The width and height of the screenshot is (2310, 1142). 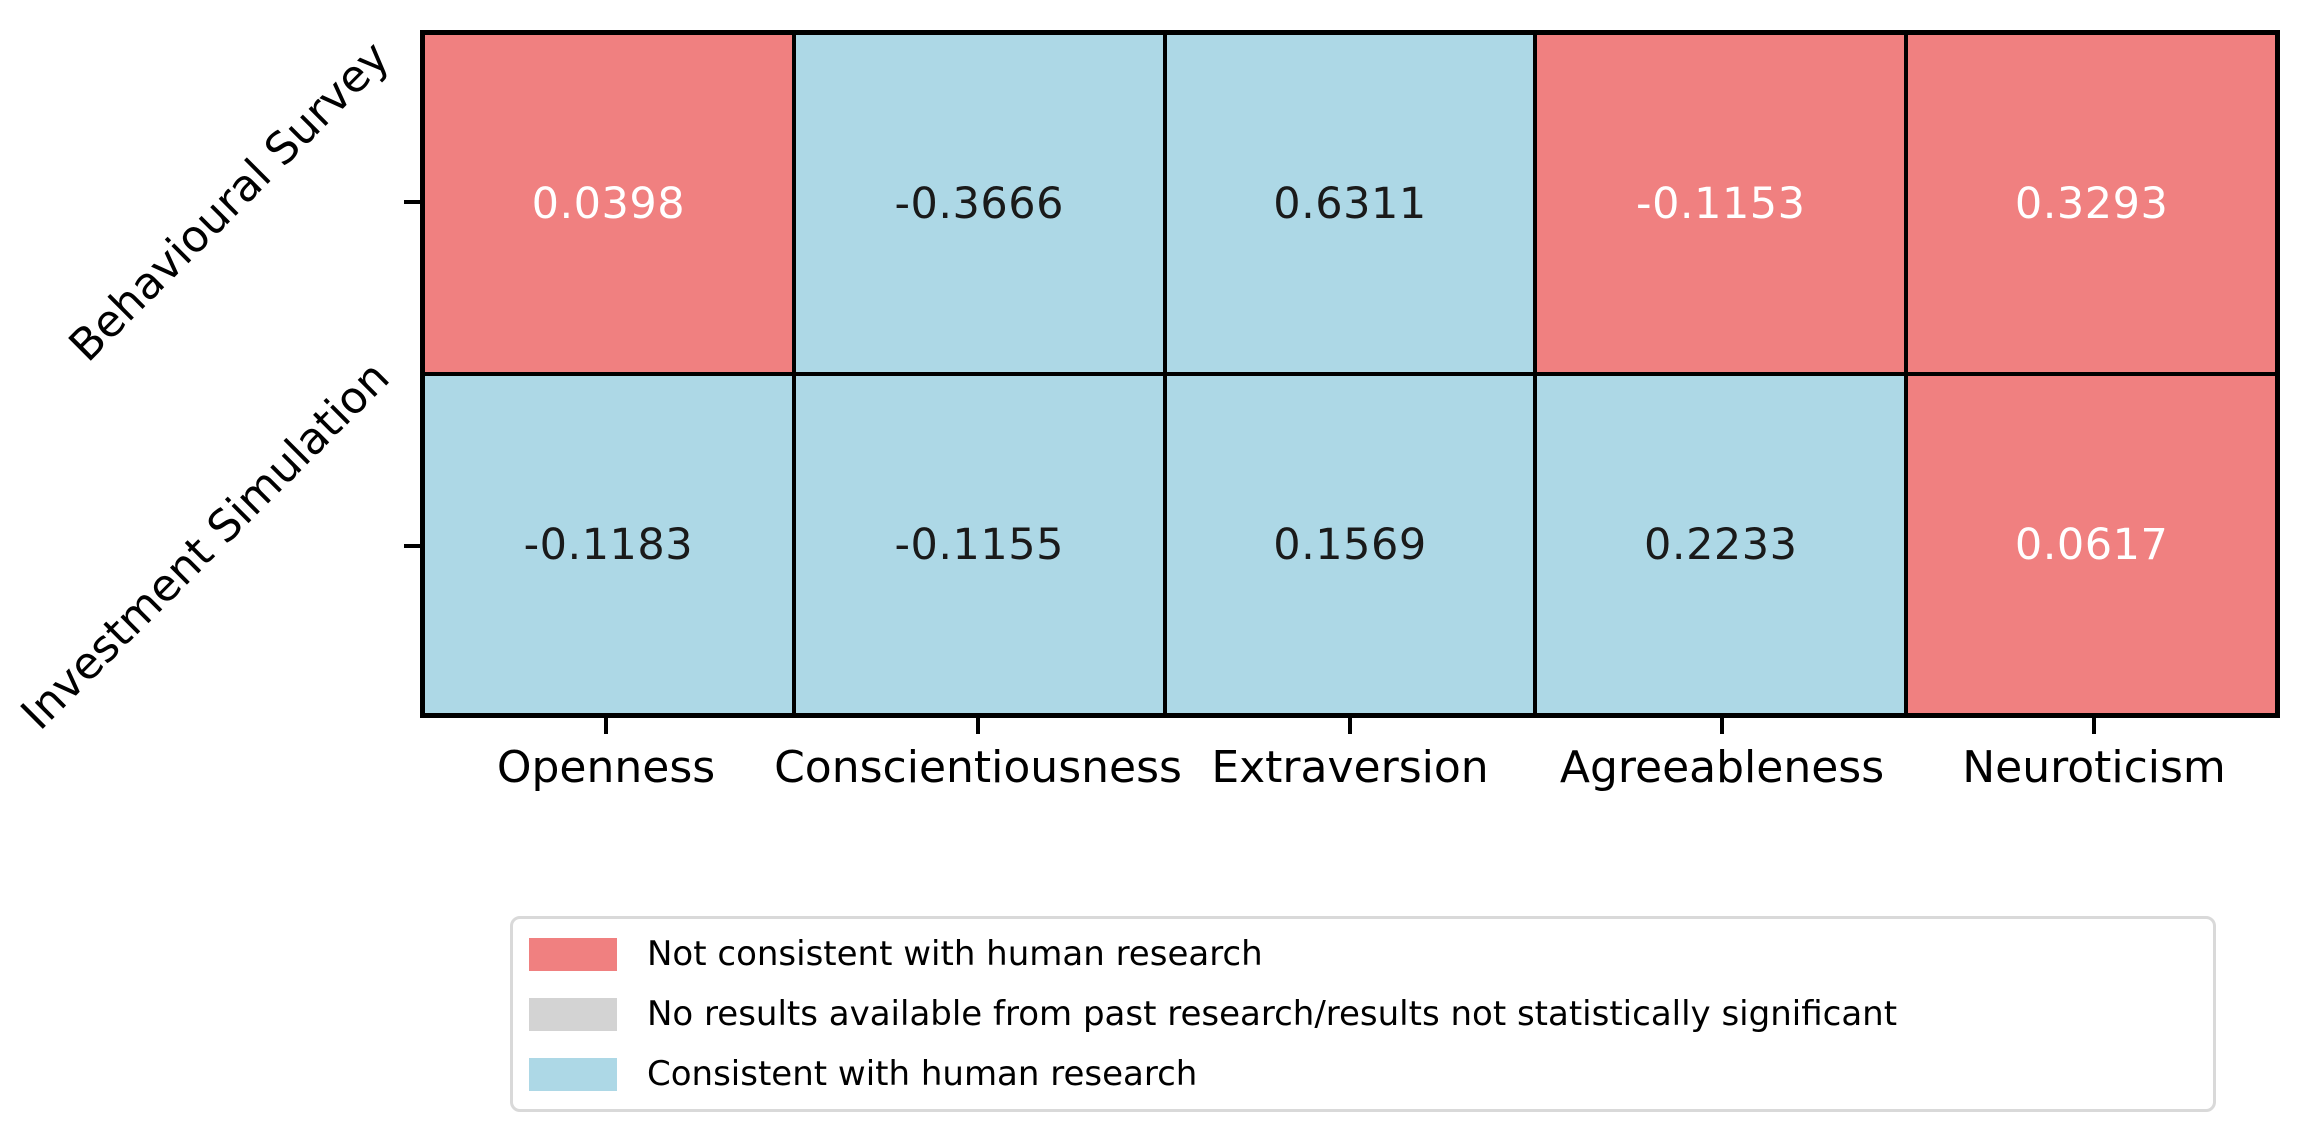 I want to click on heatmap-cell-behavioural-survey-agreeableness: -0.1153, so click(x=1721, y=203).